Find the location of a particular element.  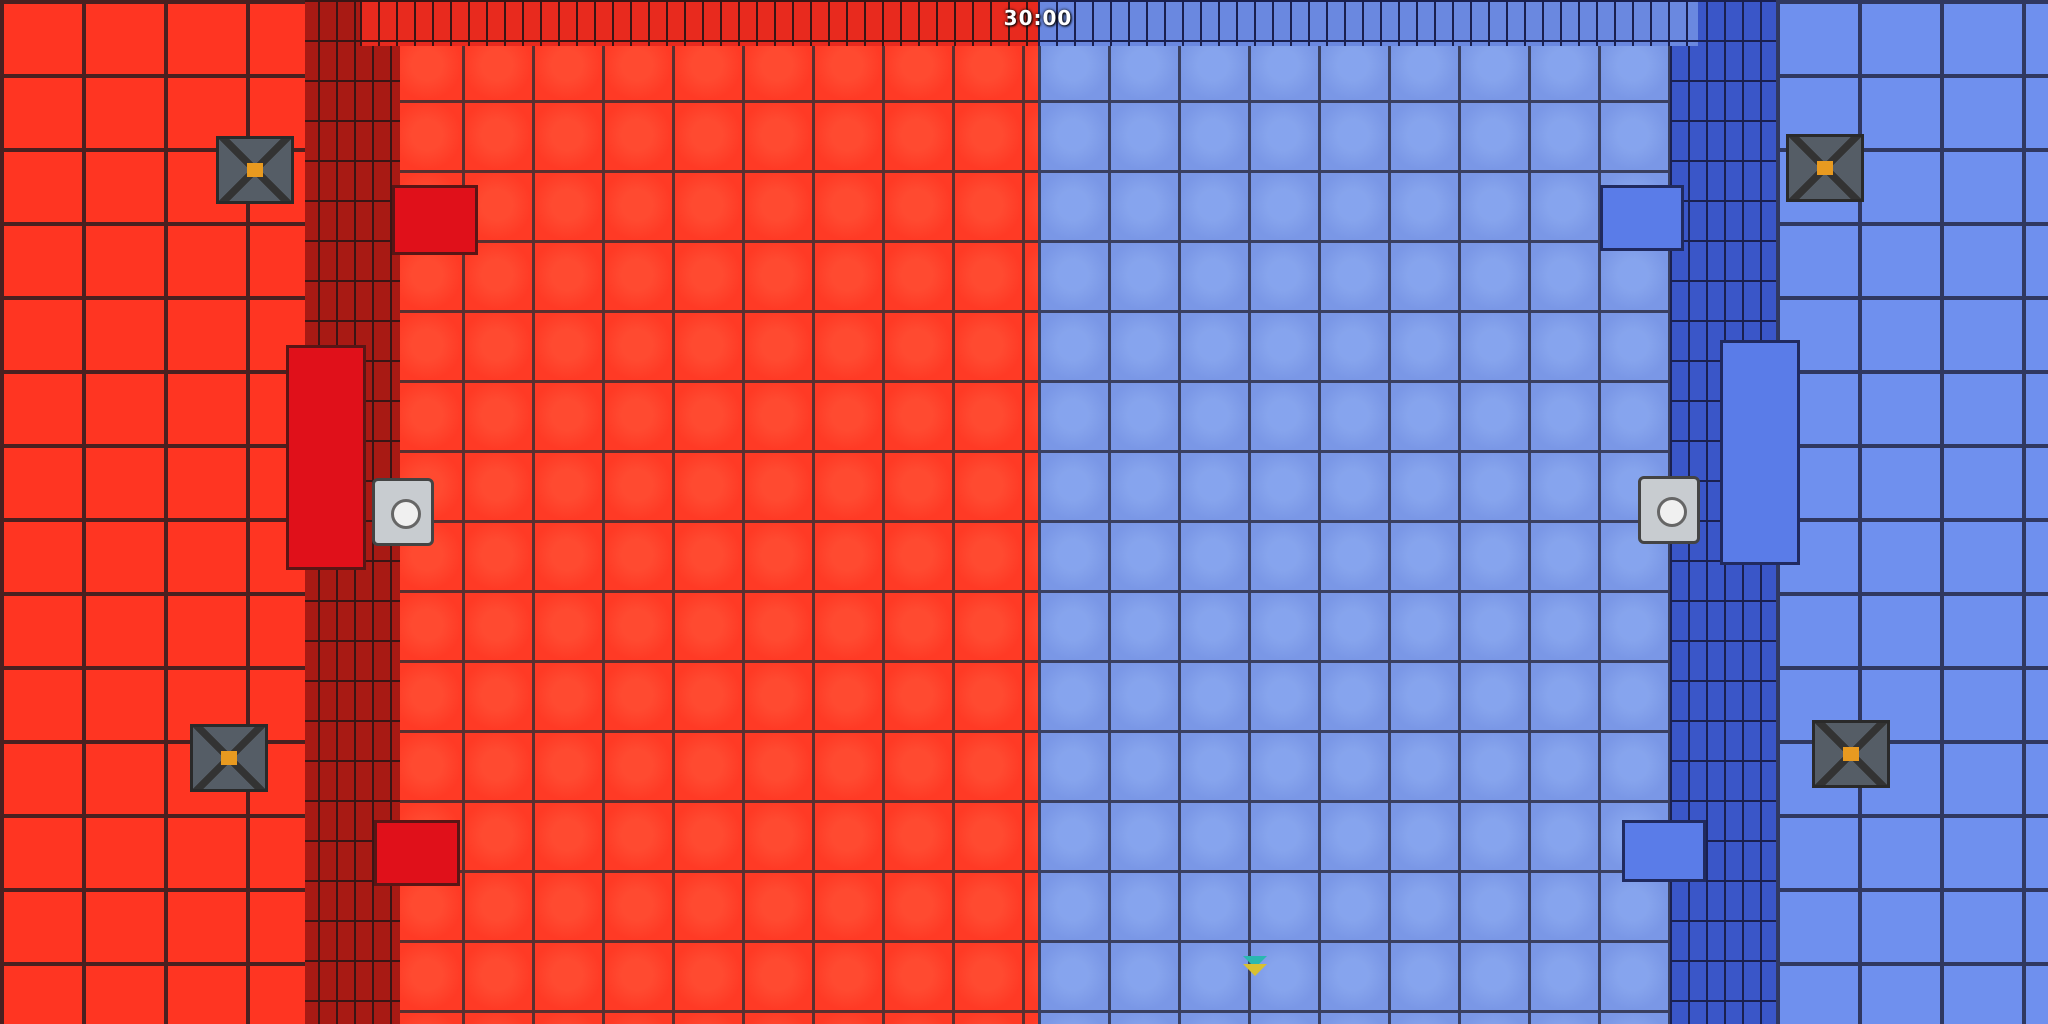

player-marker is located at coordinates (1255, 970).